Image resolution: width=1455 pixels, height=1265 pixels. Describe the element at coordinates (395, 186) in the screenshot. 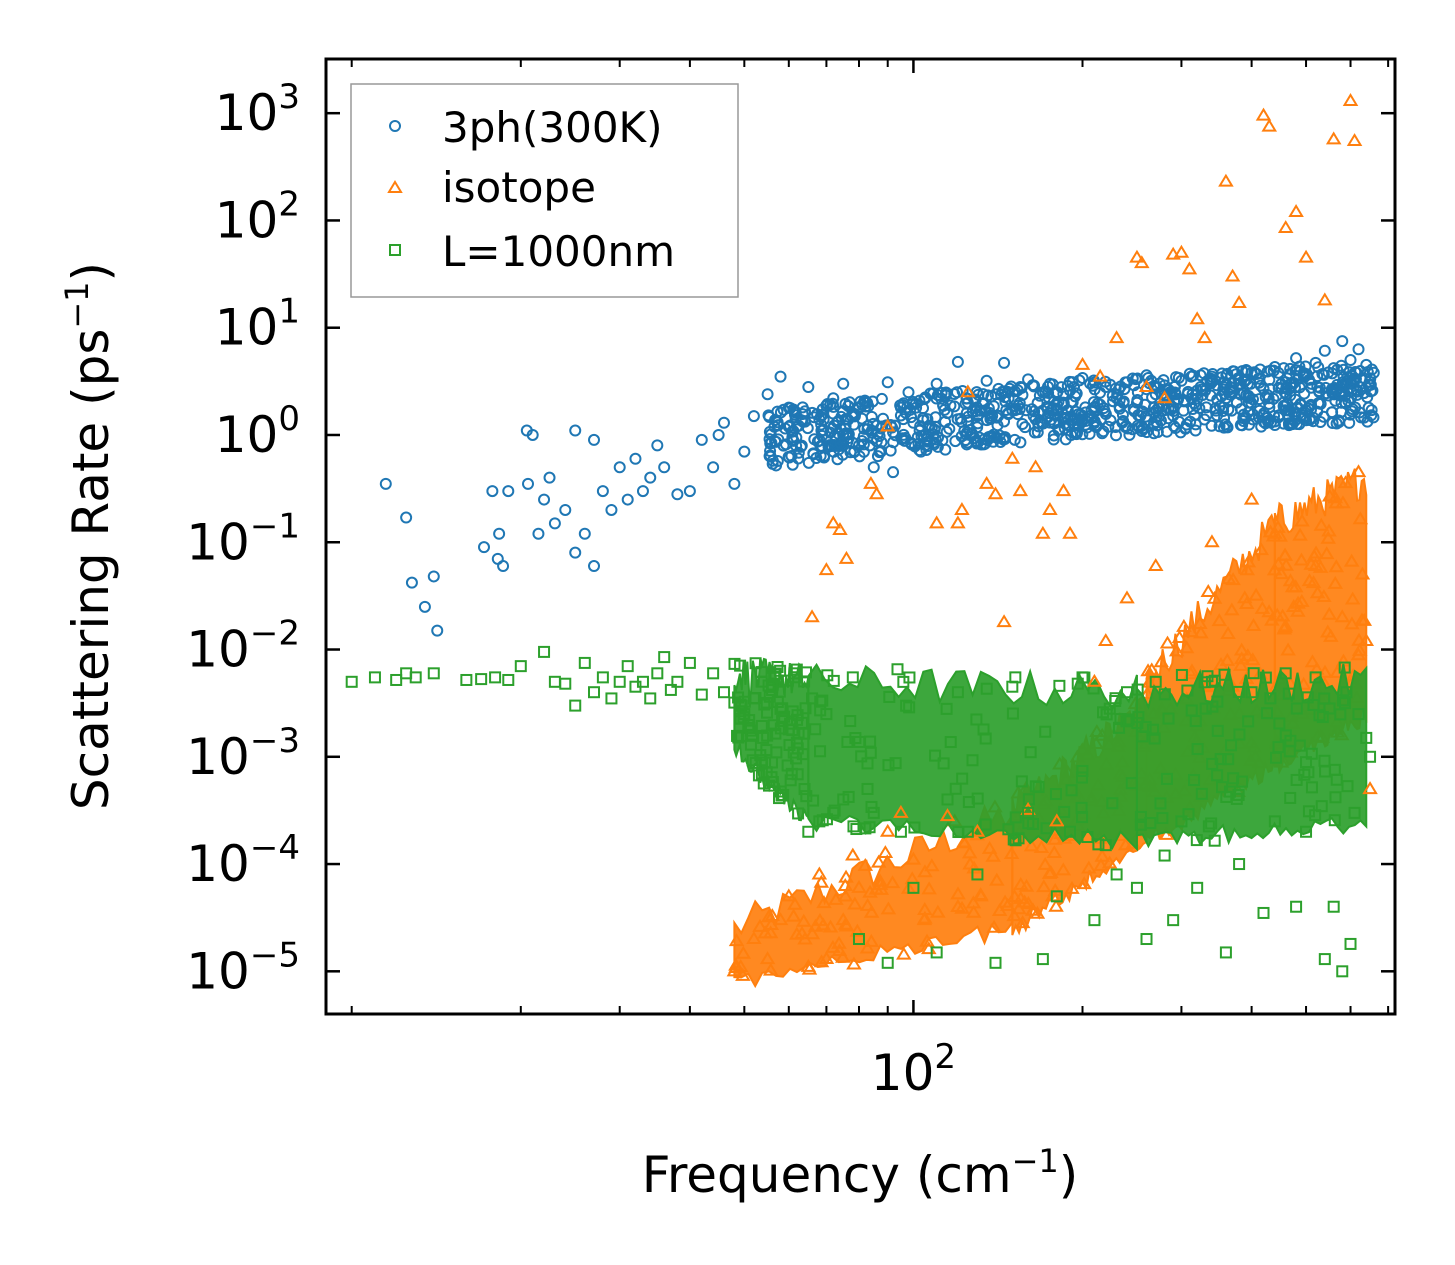

I see `legend-marker-isotope` at that location.